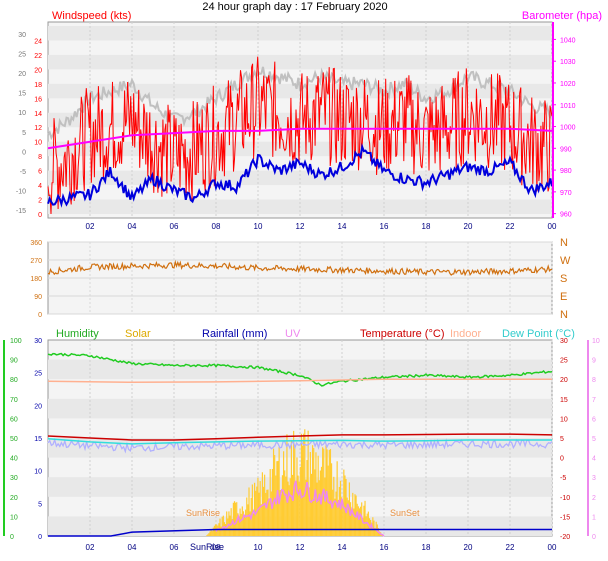 The image size is (608, 561). I want to click on wind-tick-label: 8, so click(40, 157).